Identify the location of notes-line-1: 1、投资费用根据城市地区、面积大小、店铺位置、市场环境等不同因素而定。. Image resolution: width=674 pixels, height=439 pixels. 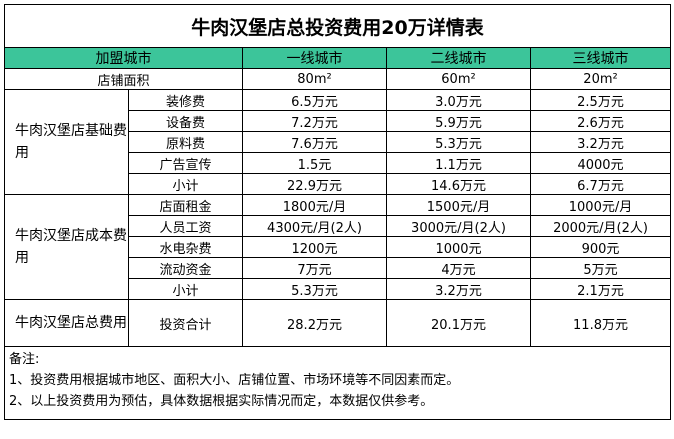
(234, 380).